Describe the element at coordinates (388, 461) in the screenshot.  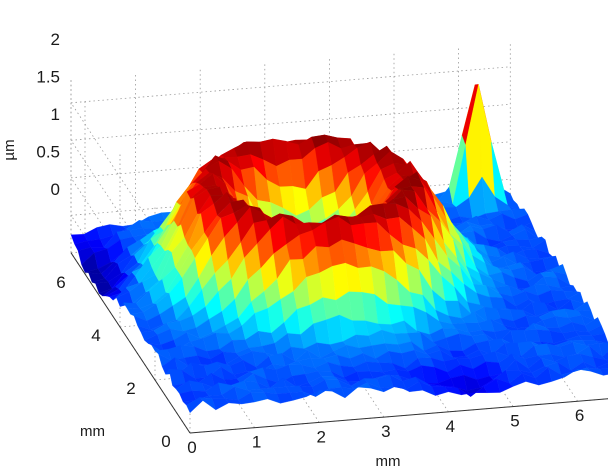
I see `x-axis-label: mm` at that location.